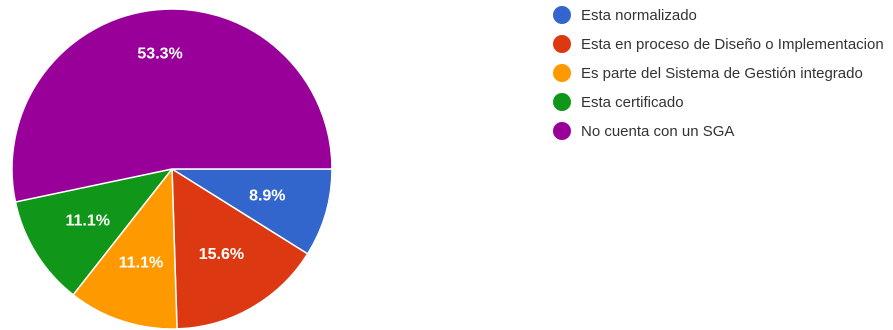  What do you see at coordinates (159, 54) in the screenshot?
I see `slice-label-5: 53.3%` at bounding box center [159, 54].